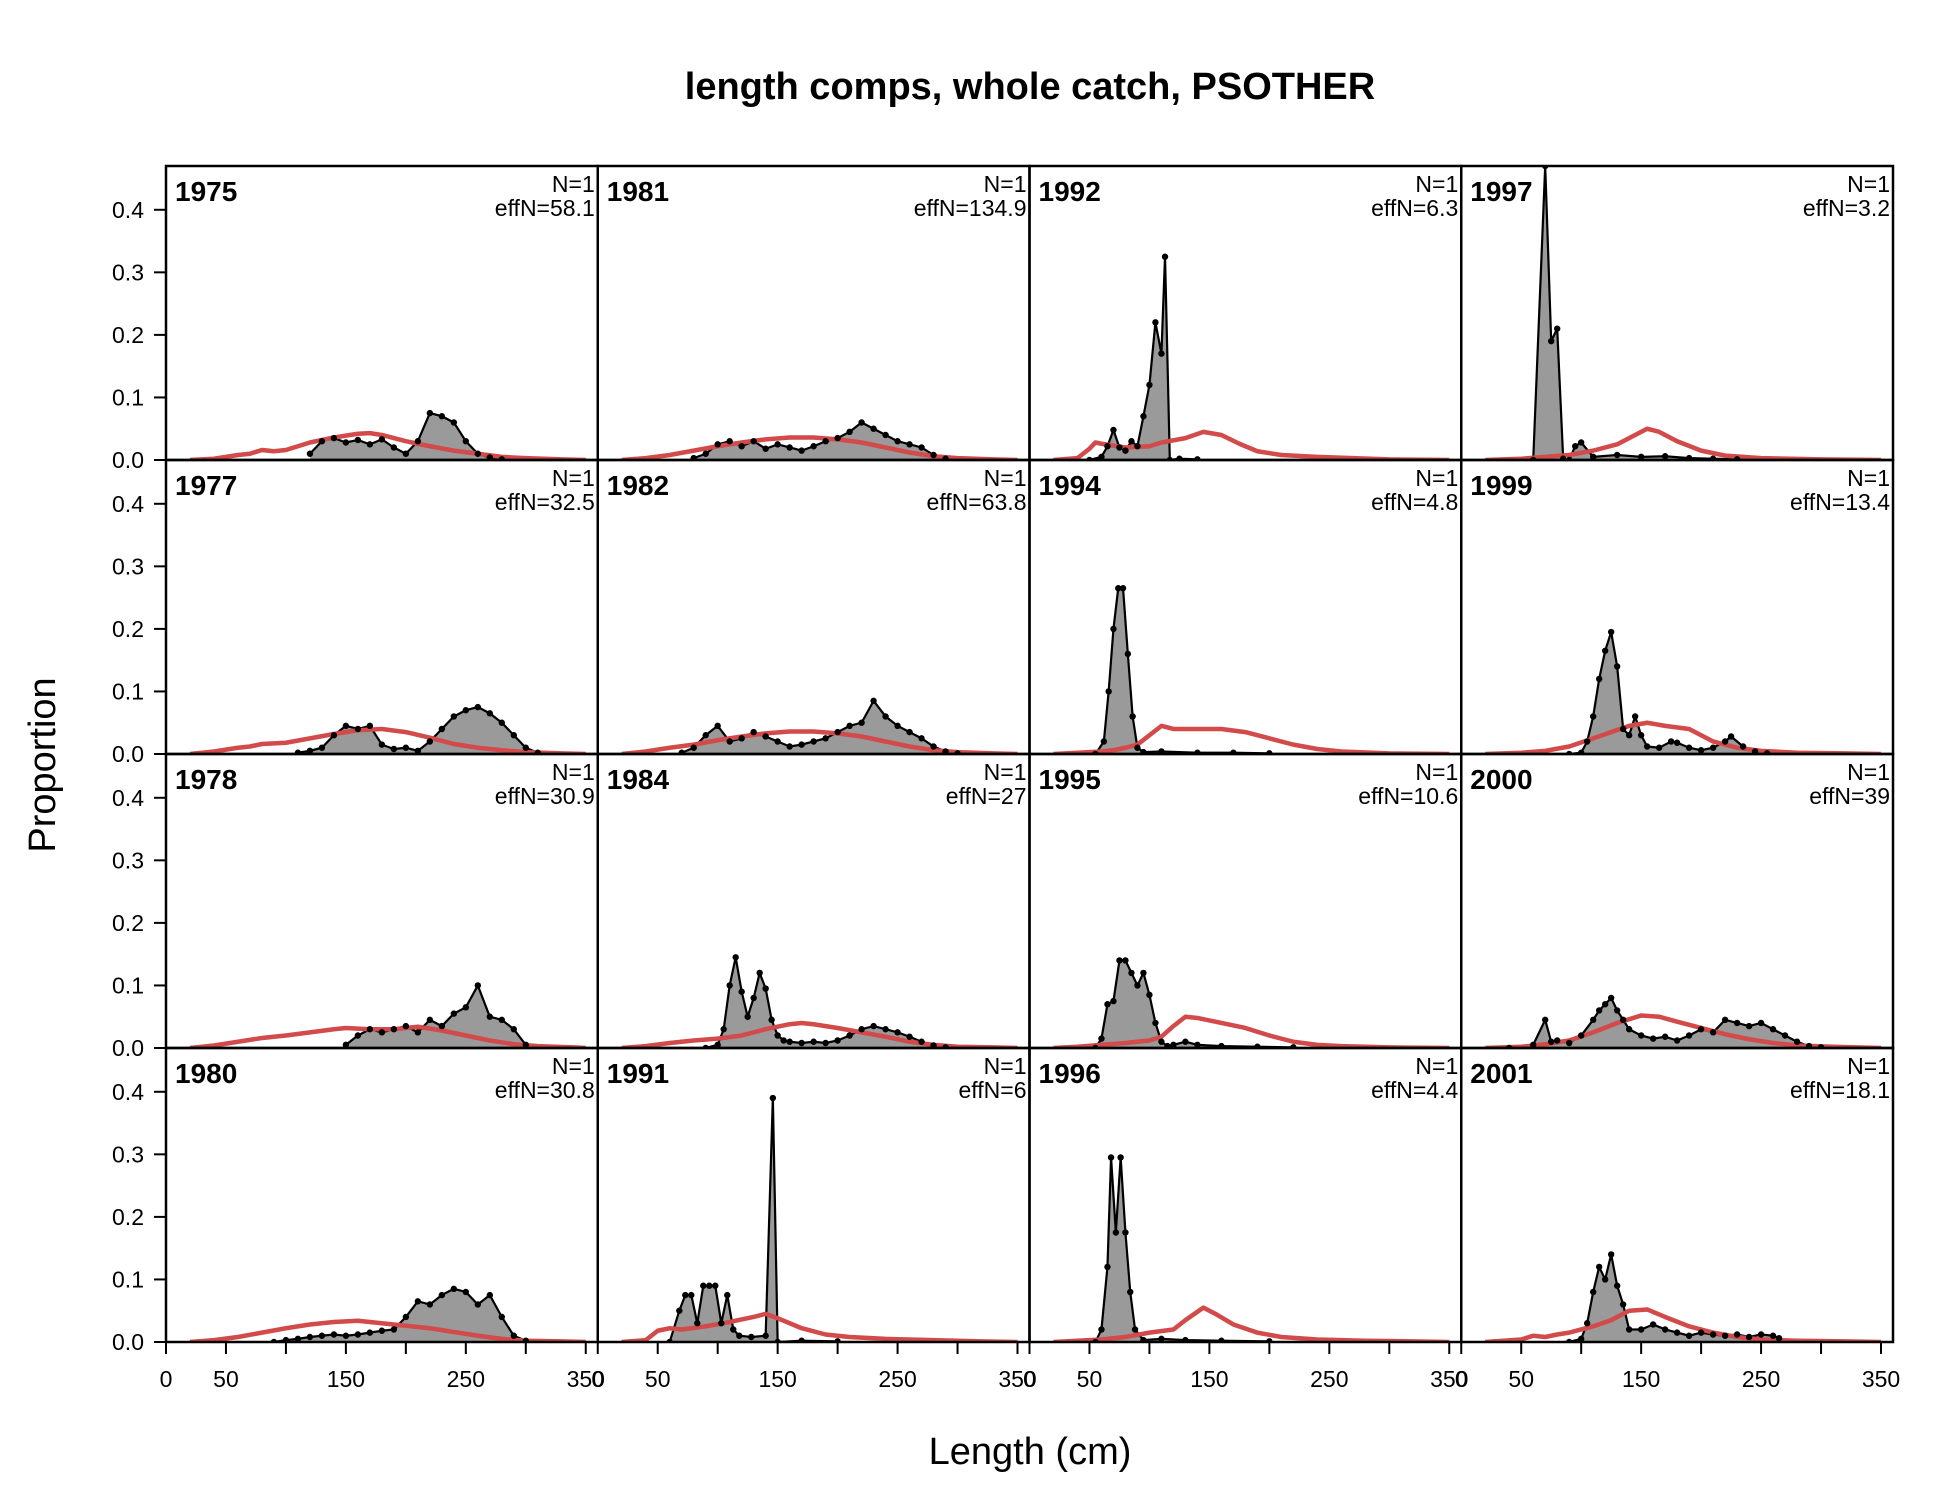  Describe the element at coordinates (1209, 1379) in the screenshot. I see `x-tick-label: 150` at that location.